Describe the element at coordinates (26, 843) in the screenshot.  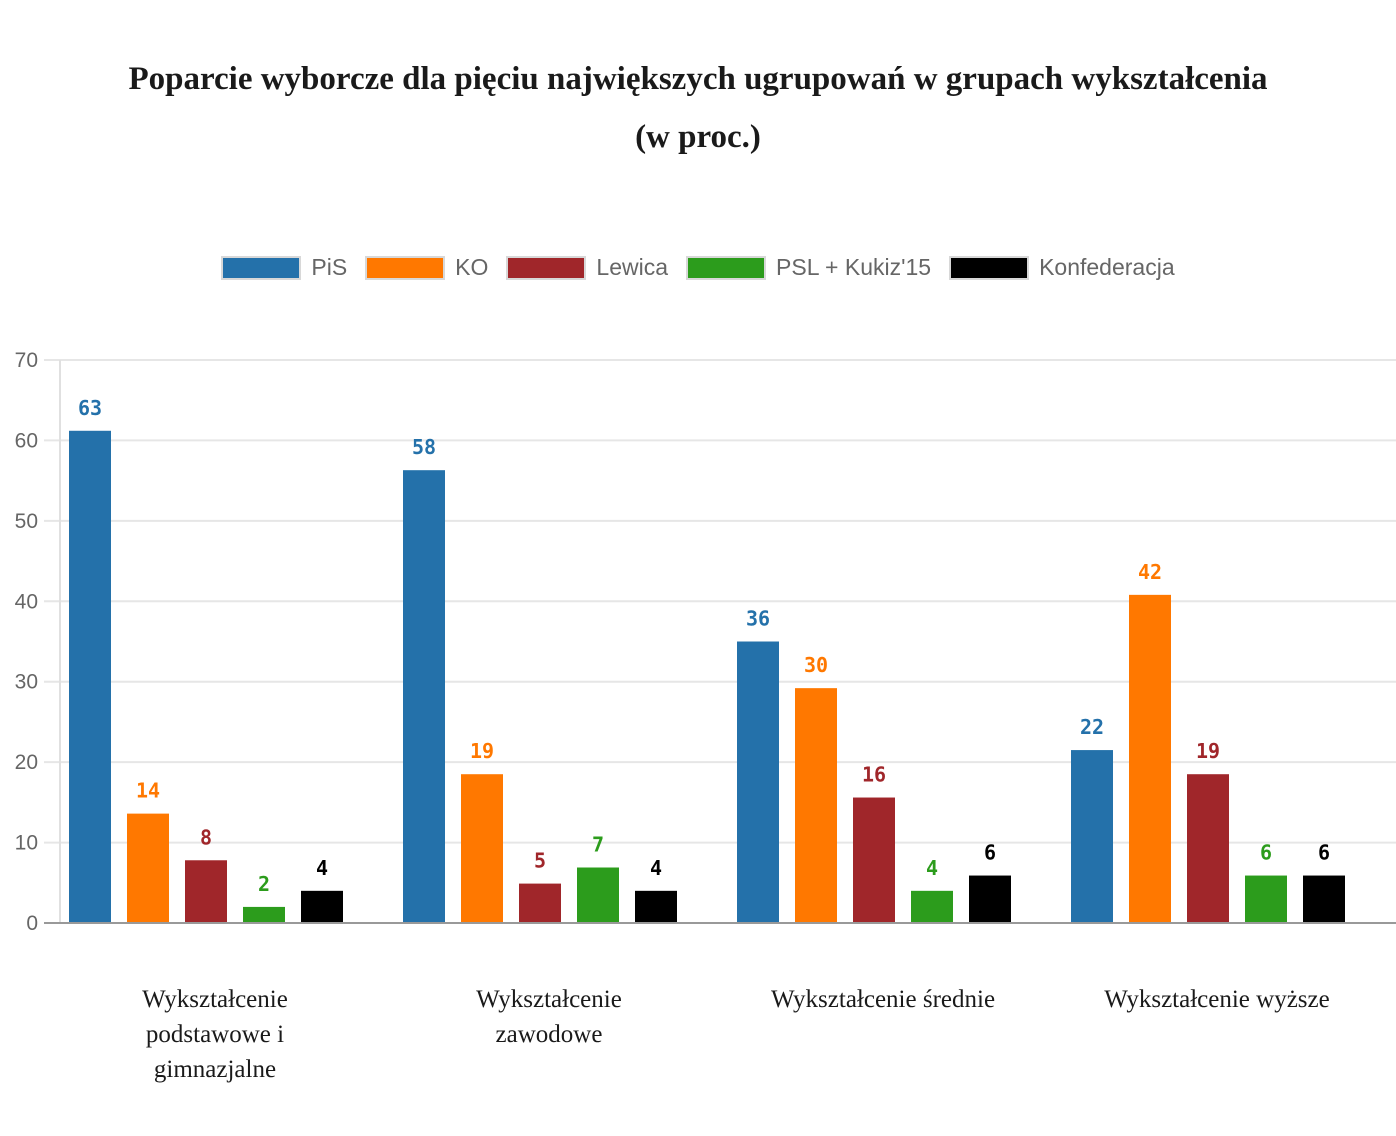
I see `y-tick-label: 10` at that location.